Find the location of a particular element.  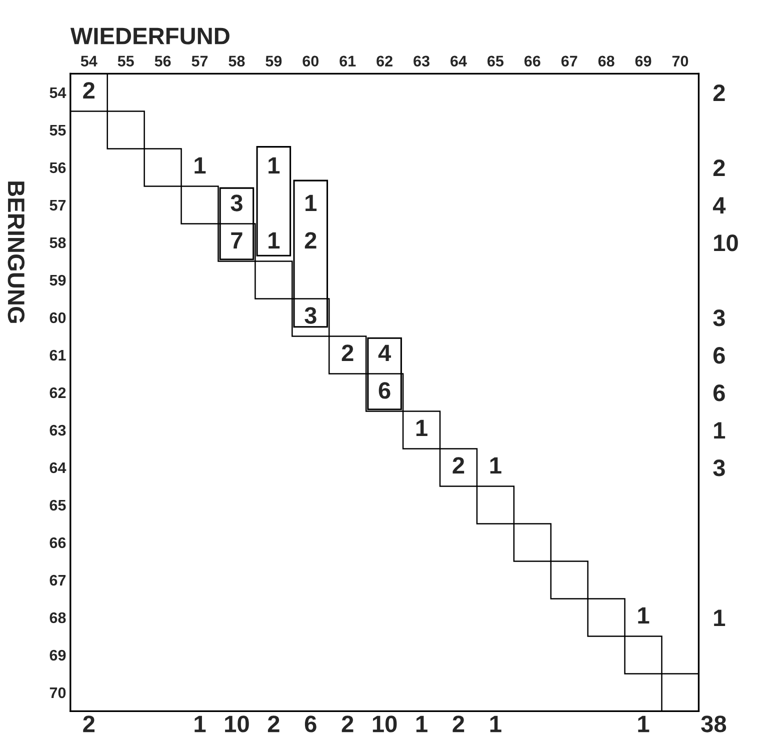

data-label: 7 is located at coordinates (236, 240).